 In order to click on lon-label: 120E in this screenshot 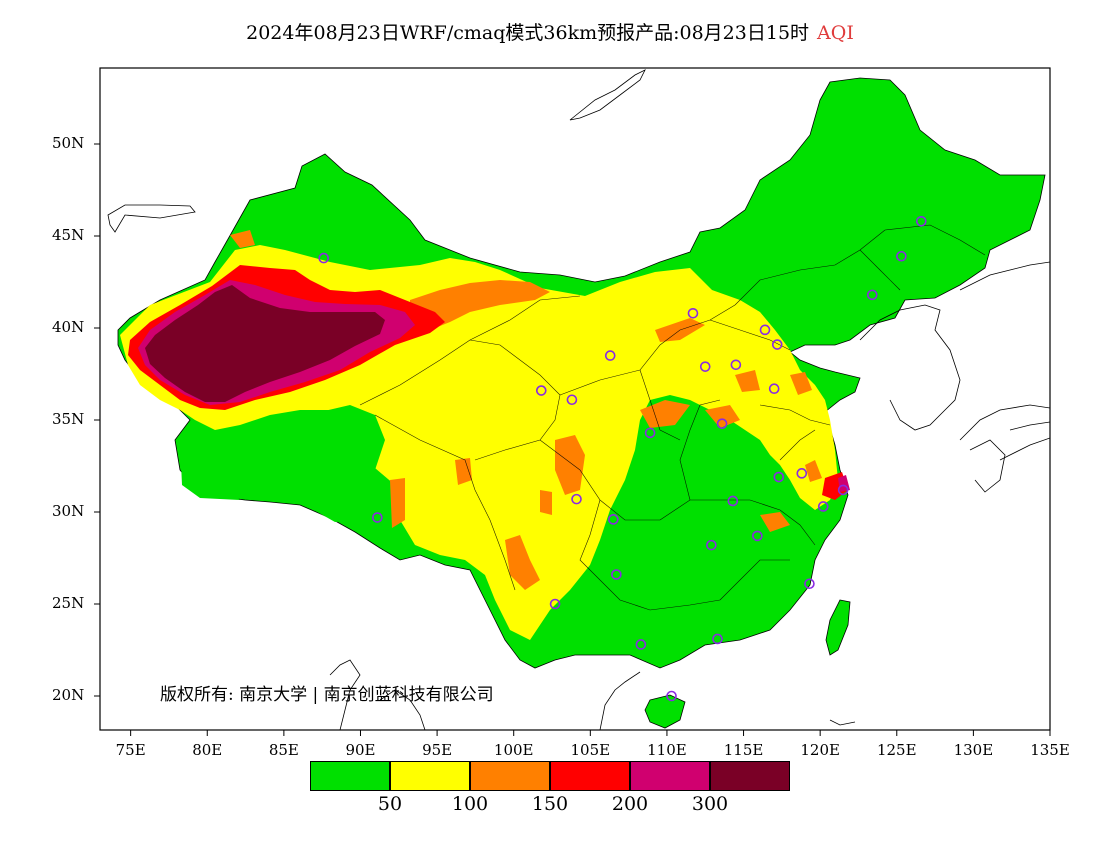, I will do `click(820, 750)`.